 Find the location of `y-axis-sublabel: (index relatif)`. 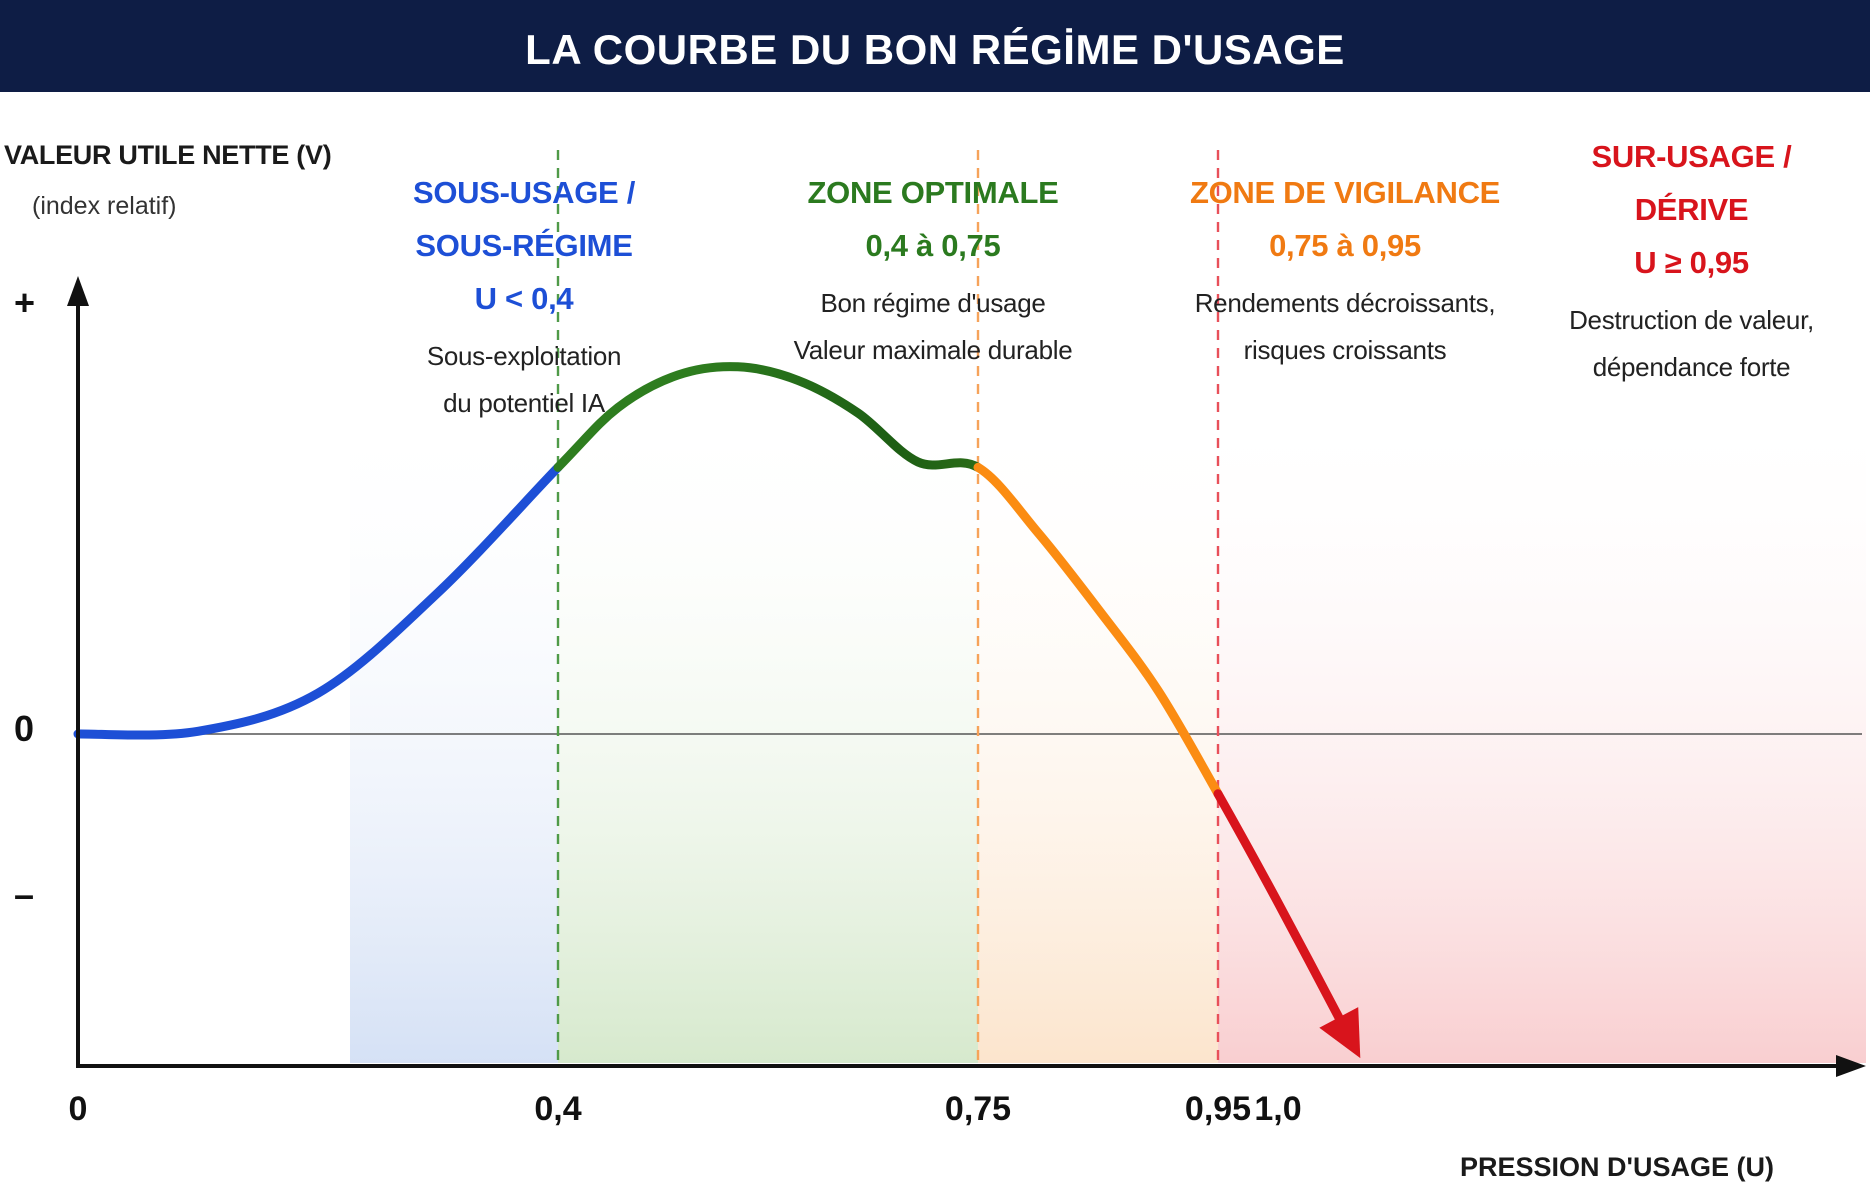

y-axis-sublabel: (index relatif) is located at coordinates (104, 206).